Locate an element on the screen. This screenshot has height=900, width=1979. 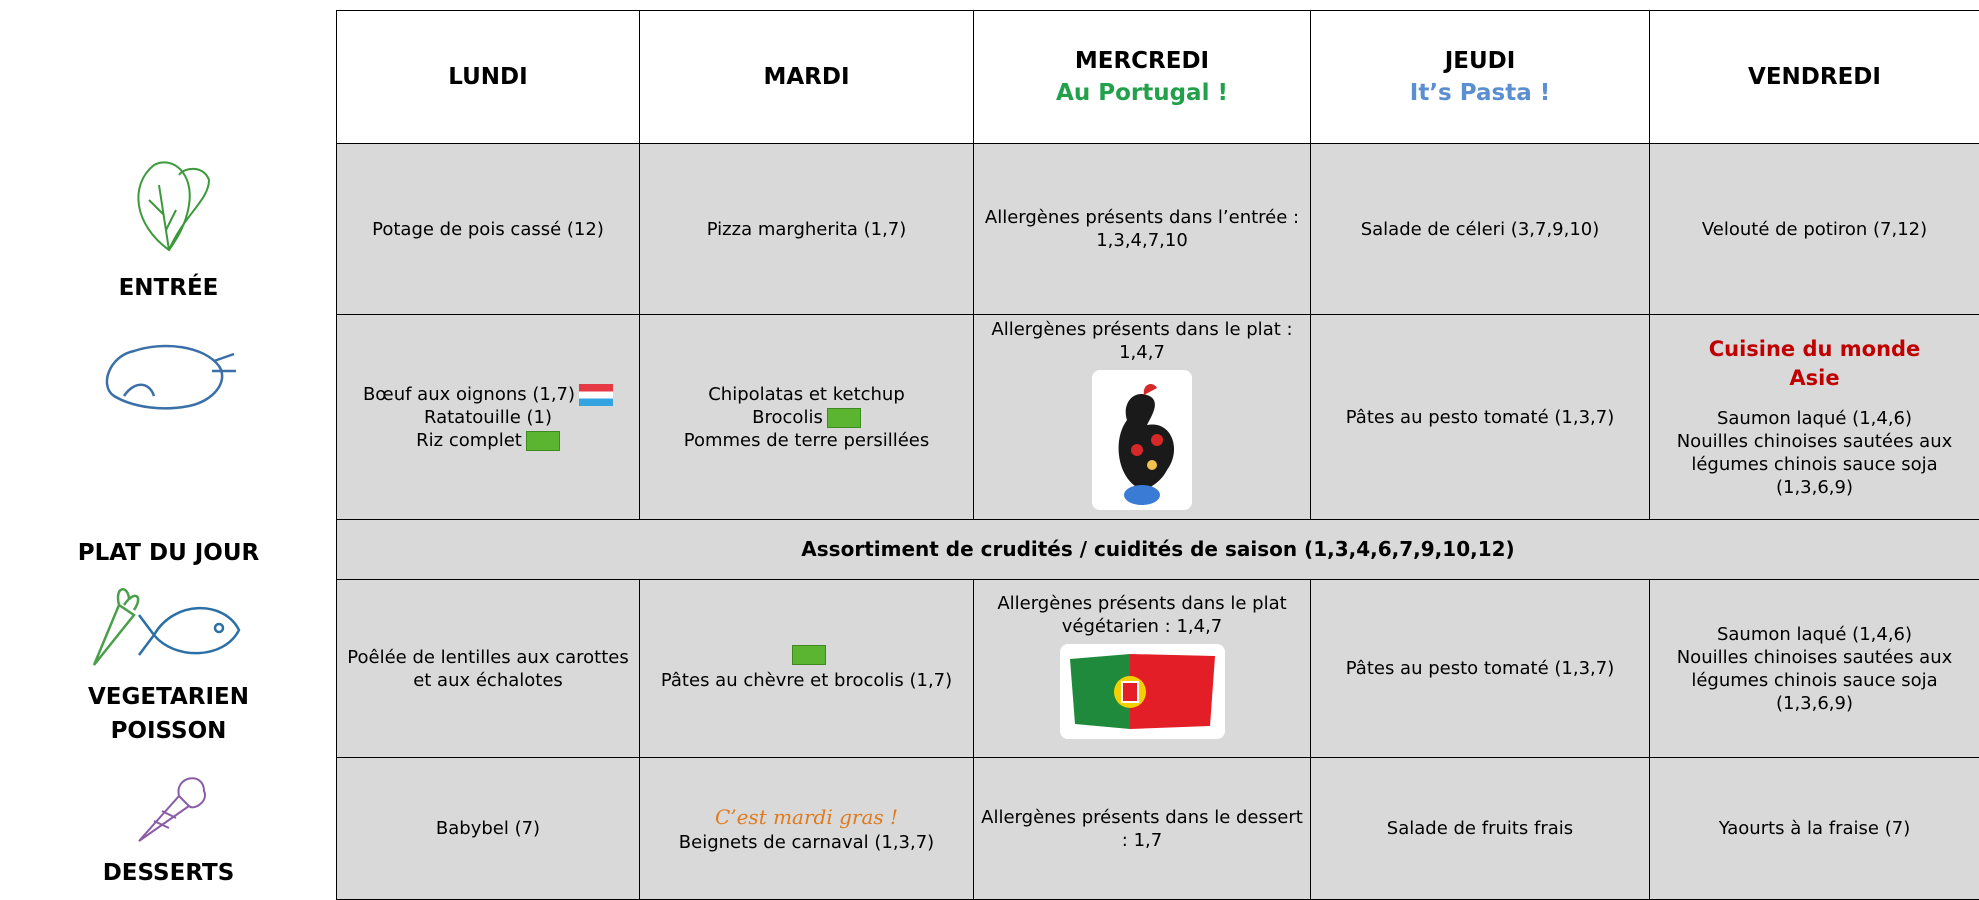
dish-text: Salade de fruits frais is located at coordinates (1480, 828).